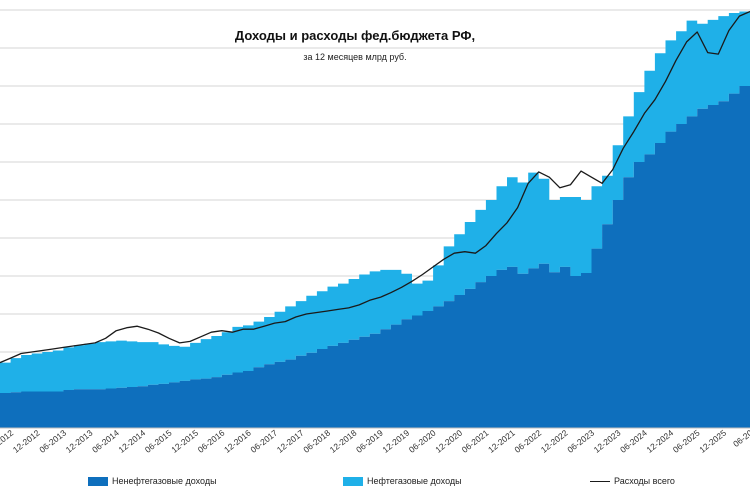 This screenshot has width=750, height=500. What do you see at coordinates (184, 441) in the screenshot?
I see `x-tick-label: 12-2015` at bounding box center [184, 441].